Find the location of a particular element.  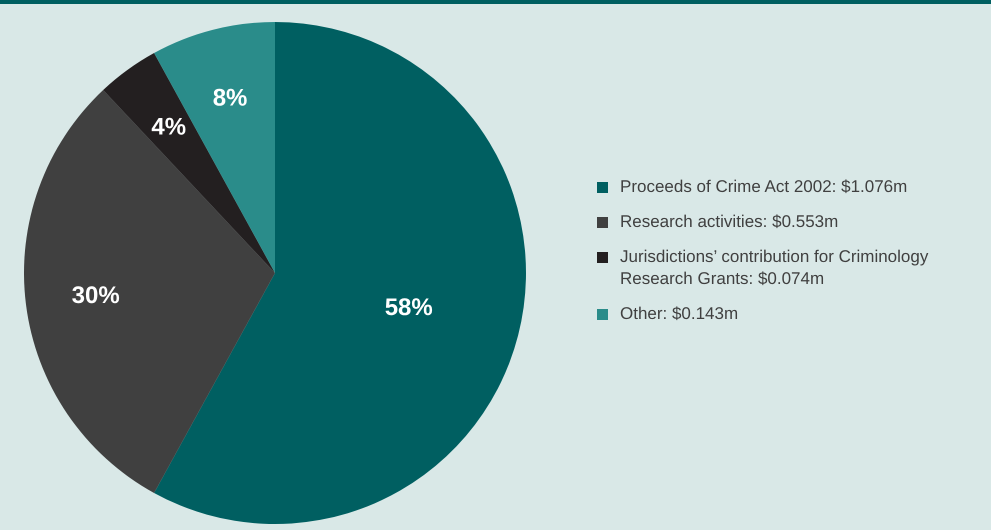

data-label: 58% is located at coordinates (408, 307).